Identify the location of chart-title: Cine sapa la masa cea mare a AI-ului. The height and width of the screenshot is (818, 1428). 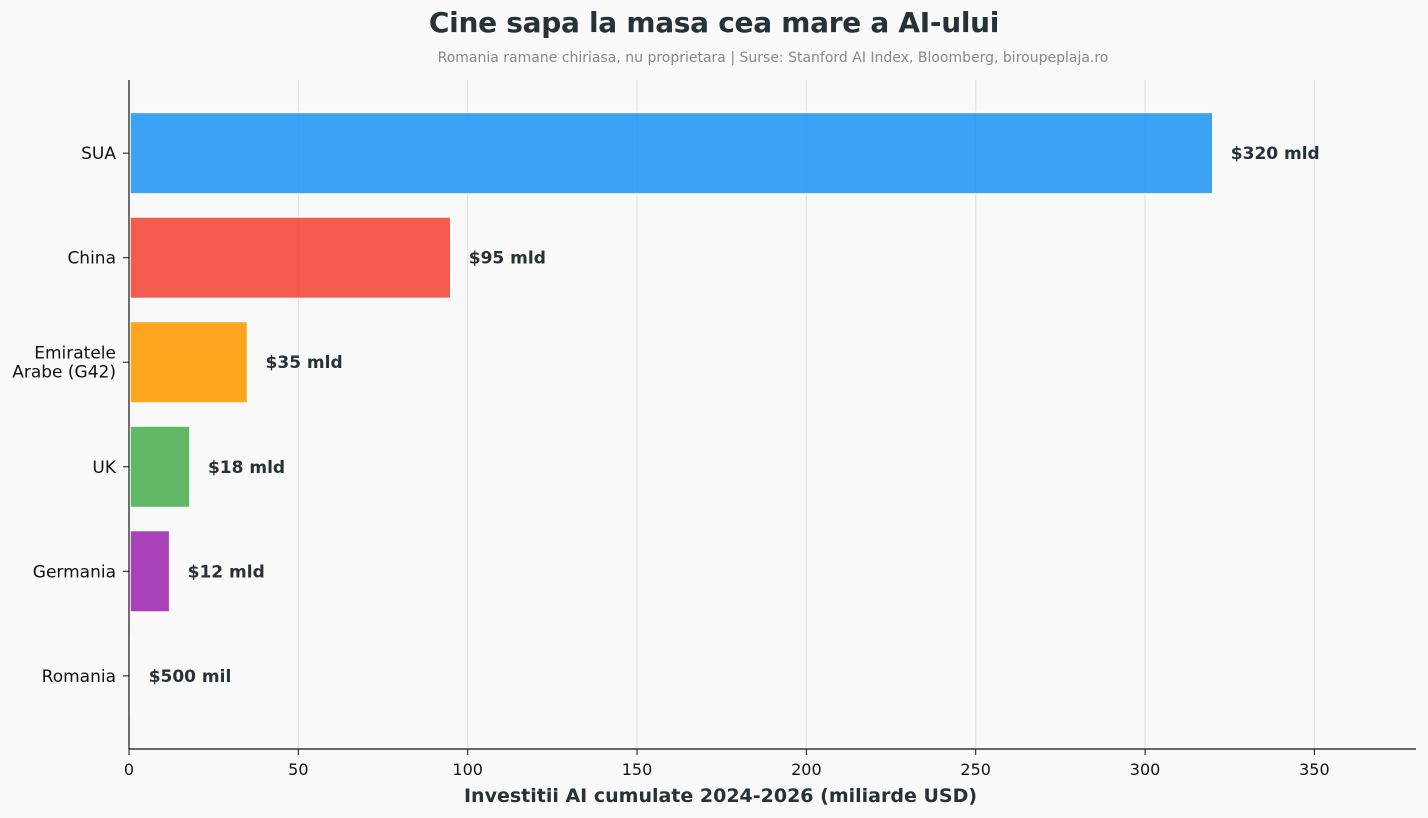
(714, 22).